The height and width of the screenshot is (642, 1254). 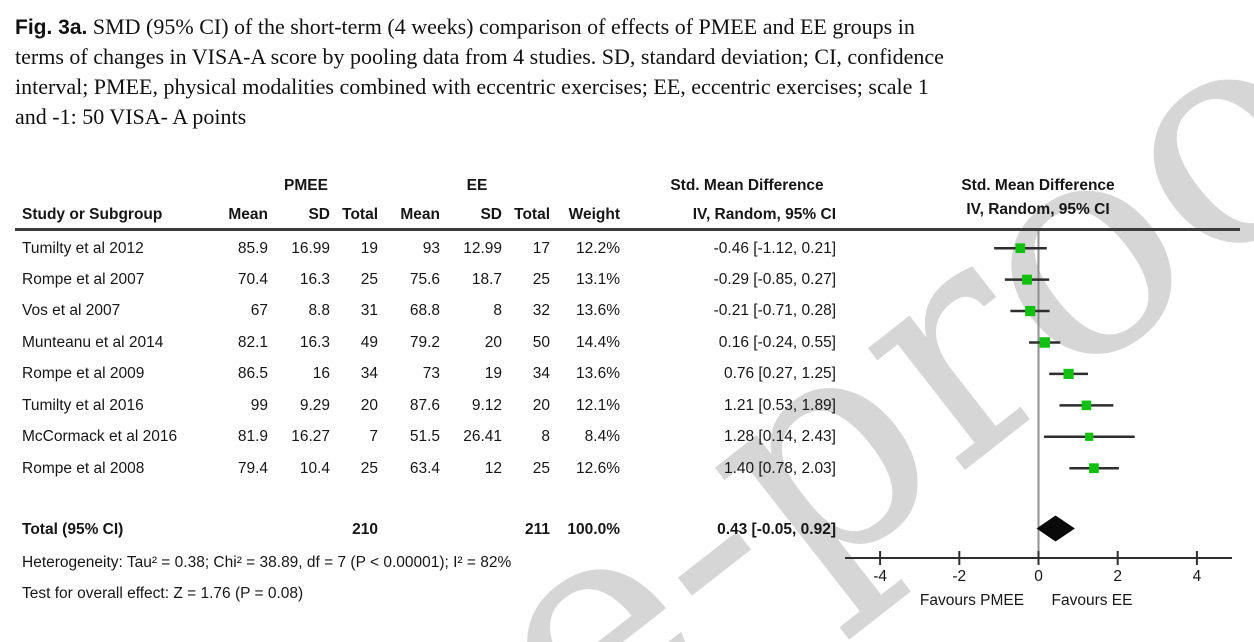 I want to click on pmee-total: 31, so click(x=369, y=310).